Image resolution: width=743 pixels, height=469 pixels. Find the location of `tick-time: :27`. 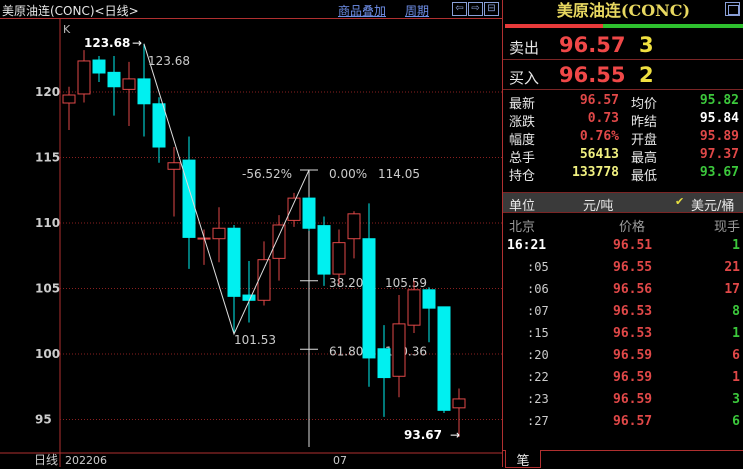

tick-time: :27 is located at coordinates (538, 421).